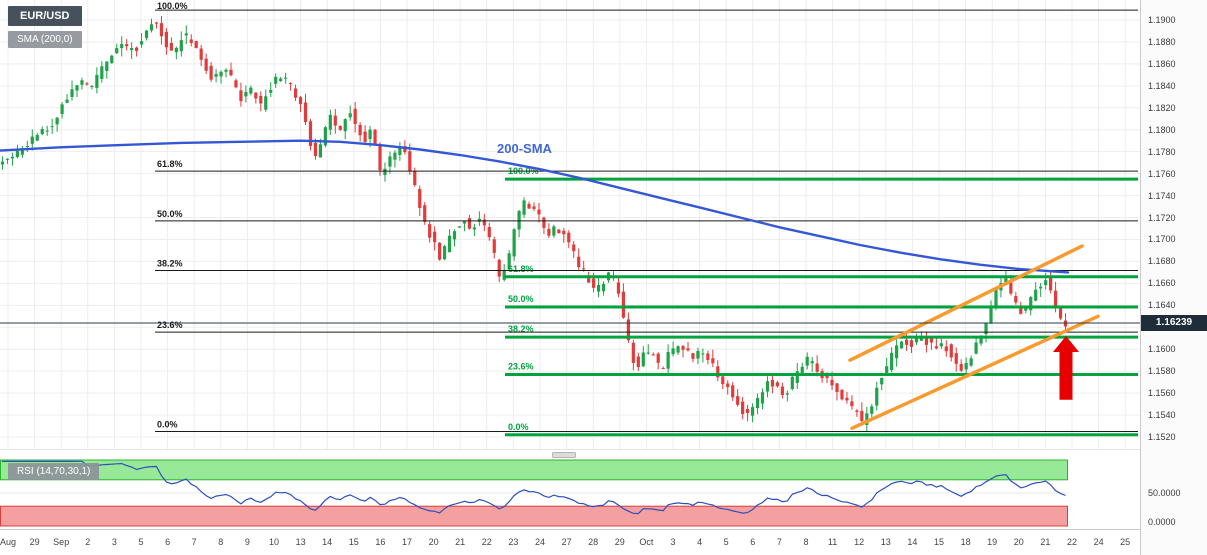 This screenshot has height=555, width=1207. I want to click on time-tick-label: 22, so click(1072, 542).